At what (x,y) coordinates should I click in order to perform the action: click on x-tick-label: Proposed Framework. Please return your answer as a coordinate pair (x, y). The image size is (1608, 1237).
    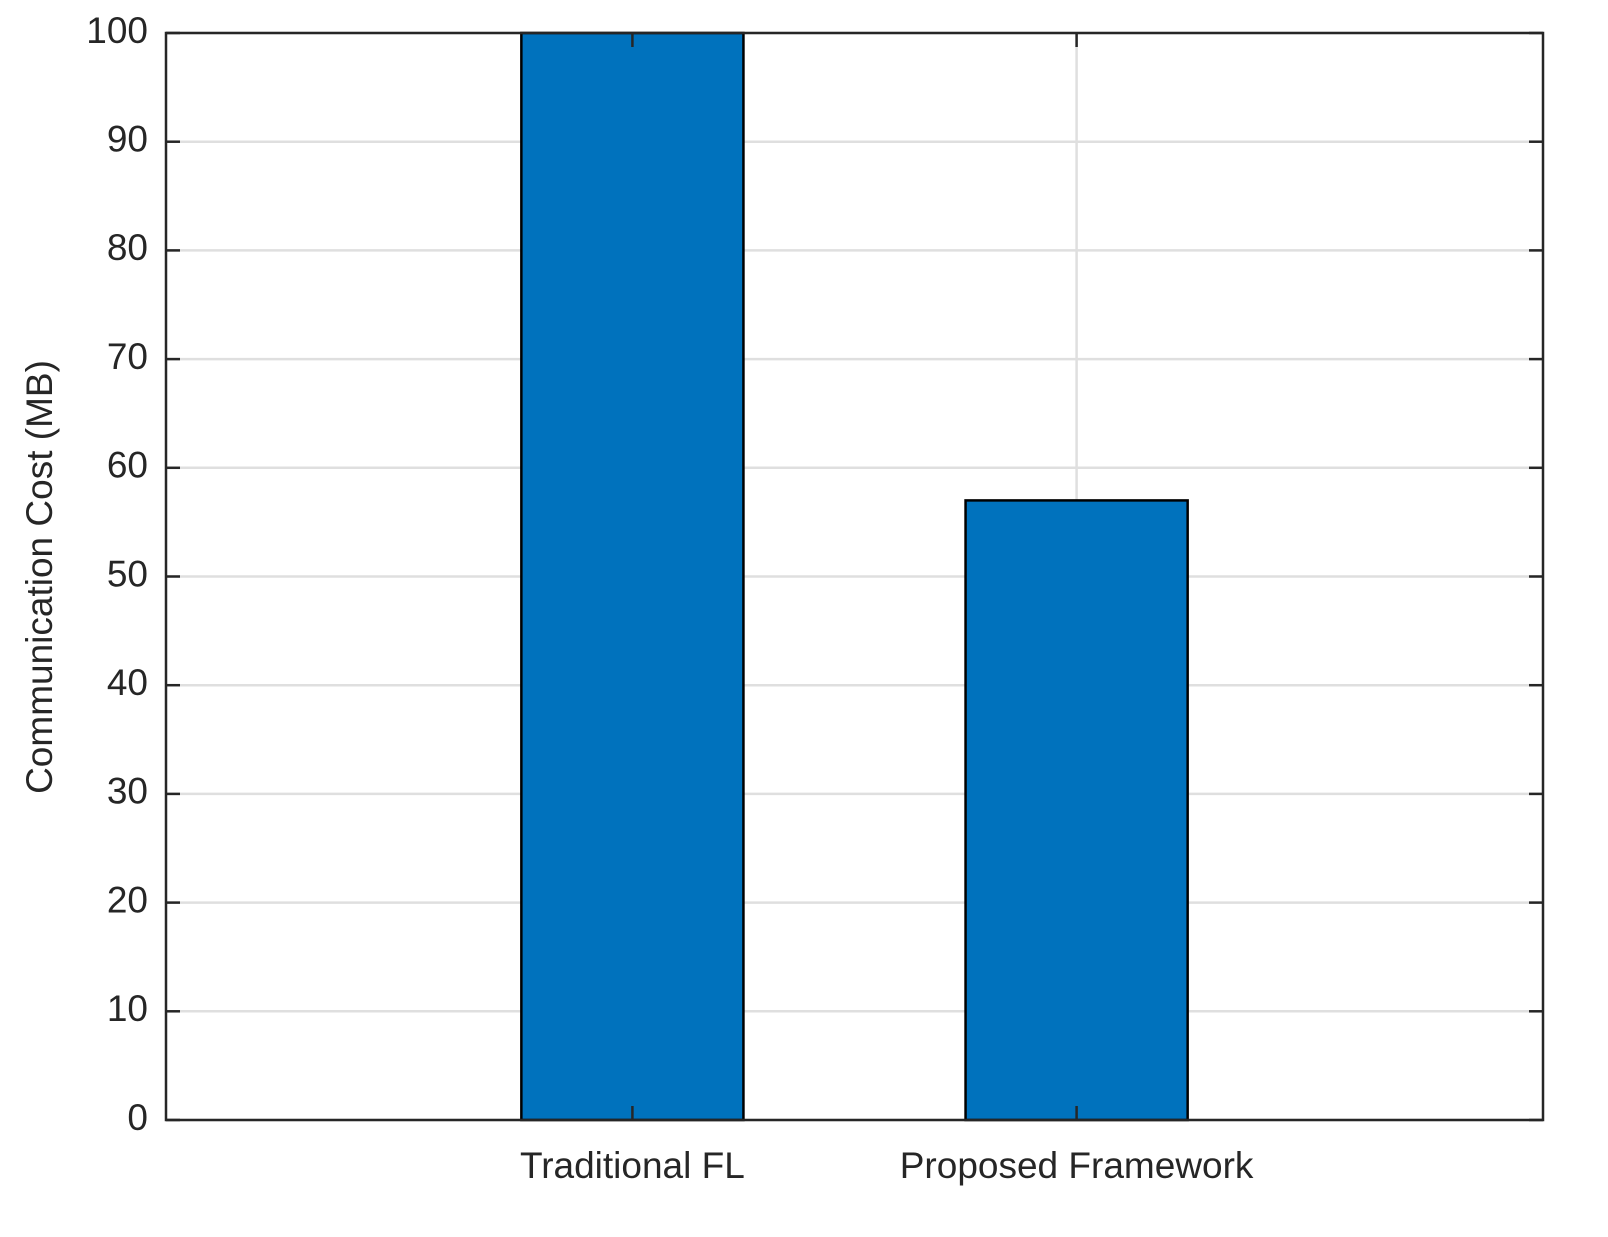
    Looking at the image, I should click on (1077, 1165).